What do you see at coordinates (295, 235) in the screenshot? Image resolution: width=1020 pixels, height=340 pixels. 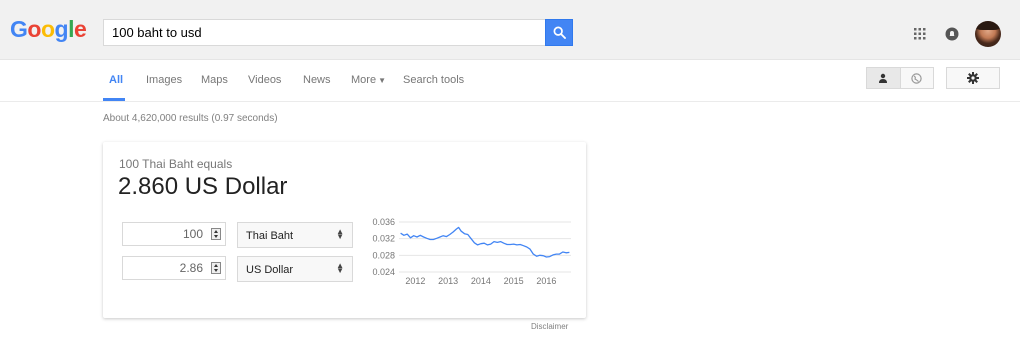 I see `from-currency-select: Thai Baht ▲ ▼` at bounding box center [295, 235].